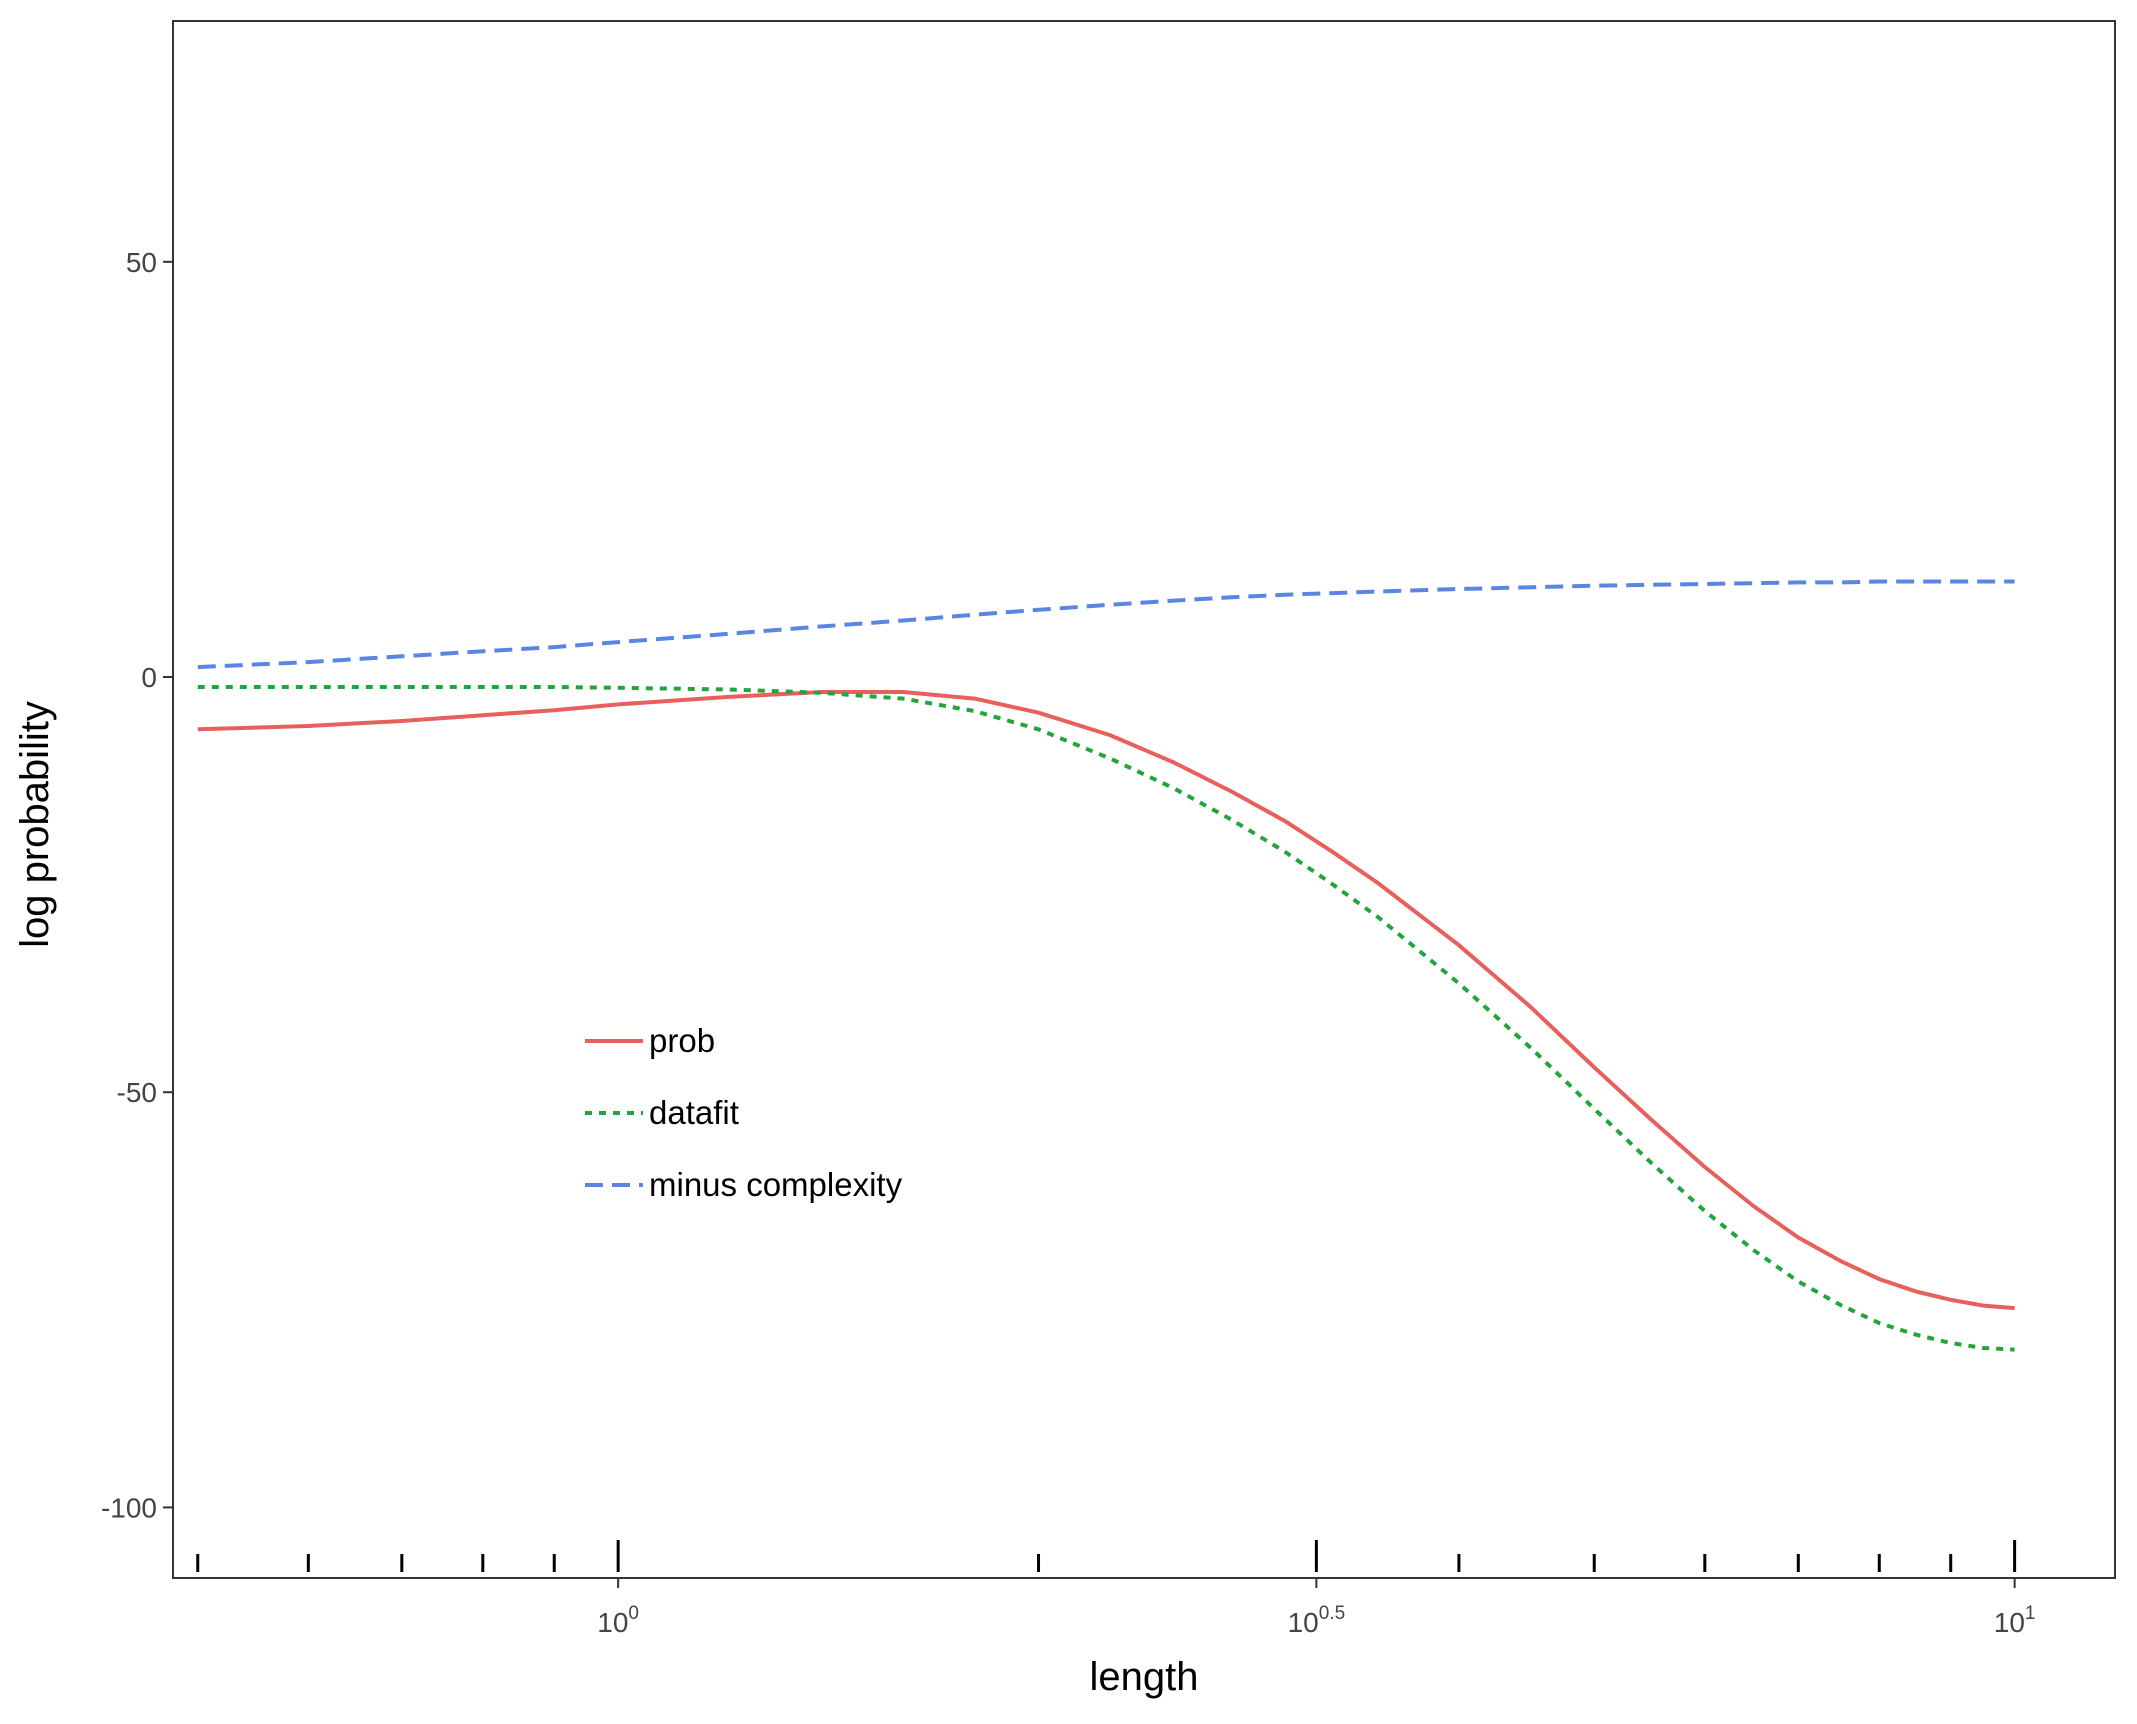 This screenshot has height=1724, width=2137. I want to click on y-tick-label: -50, so click(137, 1092).